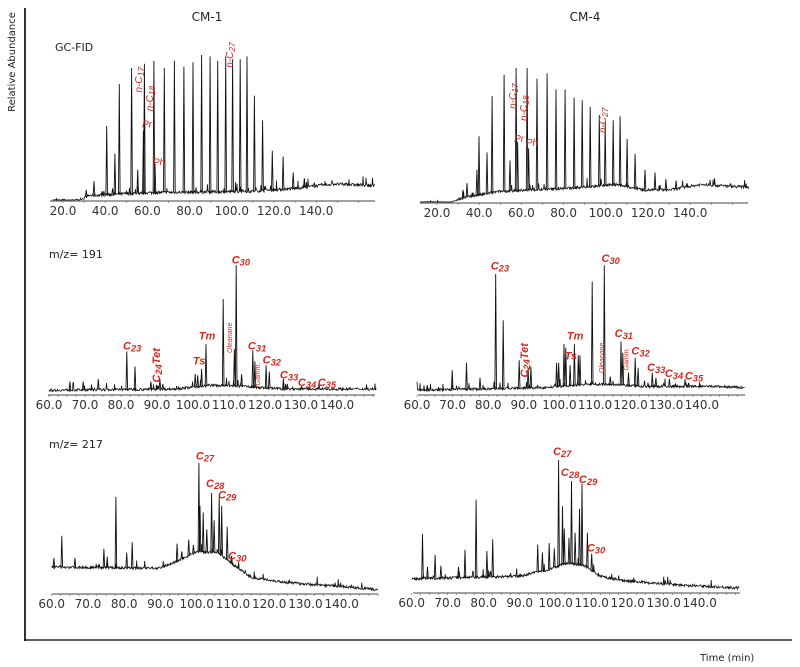 This screenshot has height=667, width=800. What do you see at coordinates (596, 549) in the screenshot?
I see `peak-label: C30` at bounding box center [596, 549].